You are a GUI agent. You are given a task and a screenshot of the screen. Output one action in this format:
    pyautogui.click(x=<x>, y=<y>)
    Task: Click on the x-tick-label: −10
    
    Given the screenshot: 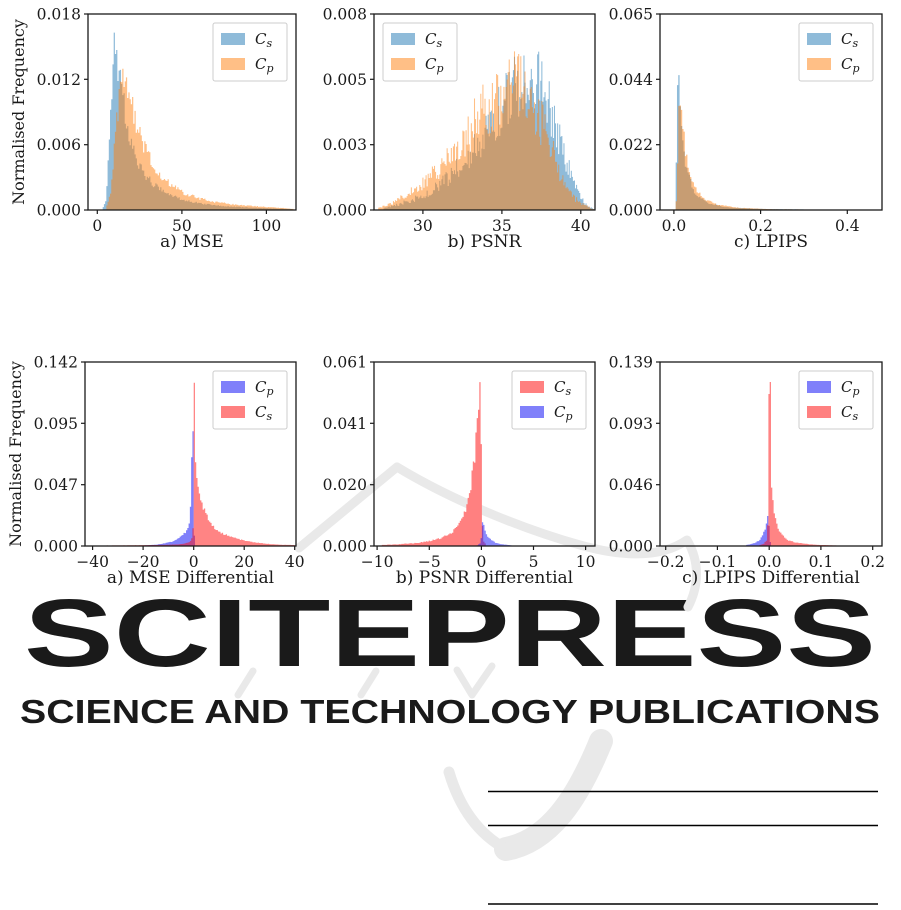 What is the action you would take?
    pyautogui.click(x=377, y=562)
    